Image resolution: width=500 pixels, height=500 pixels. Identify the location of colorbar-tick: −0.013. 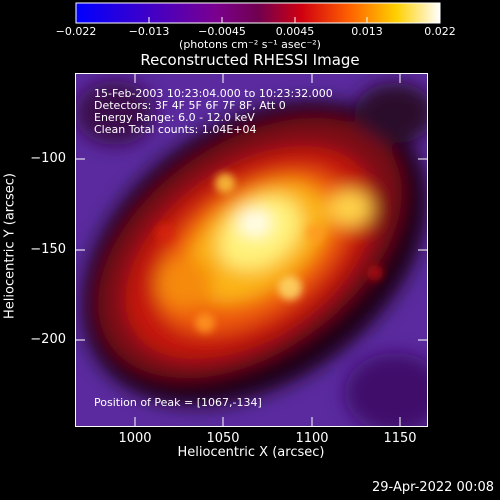
(149, 31).